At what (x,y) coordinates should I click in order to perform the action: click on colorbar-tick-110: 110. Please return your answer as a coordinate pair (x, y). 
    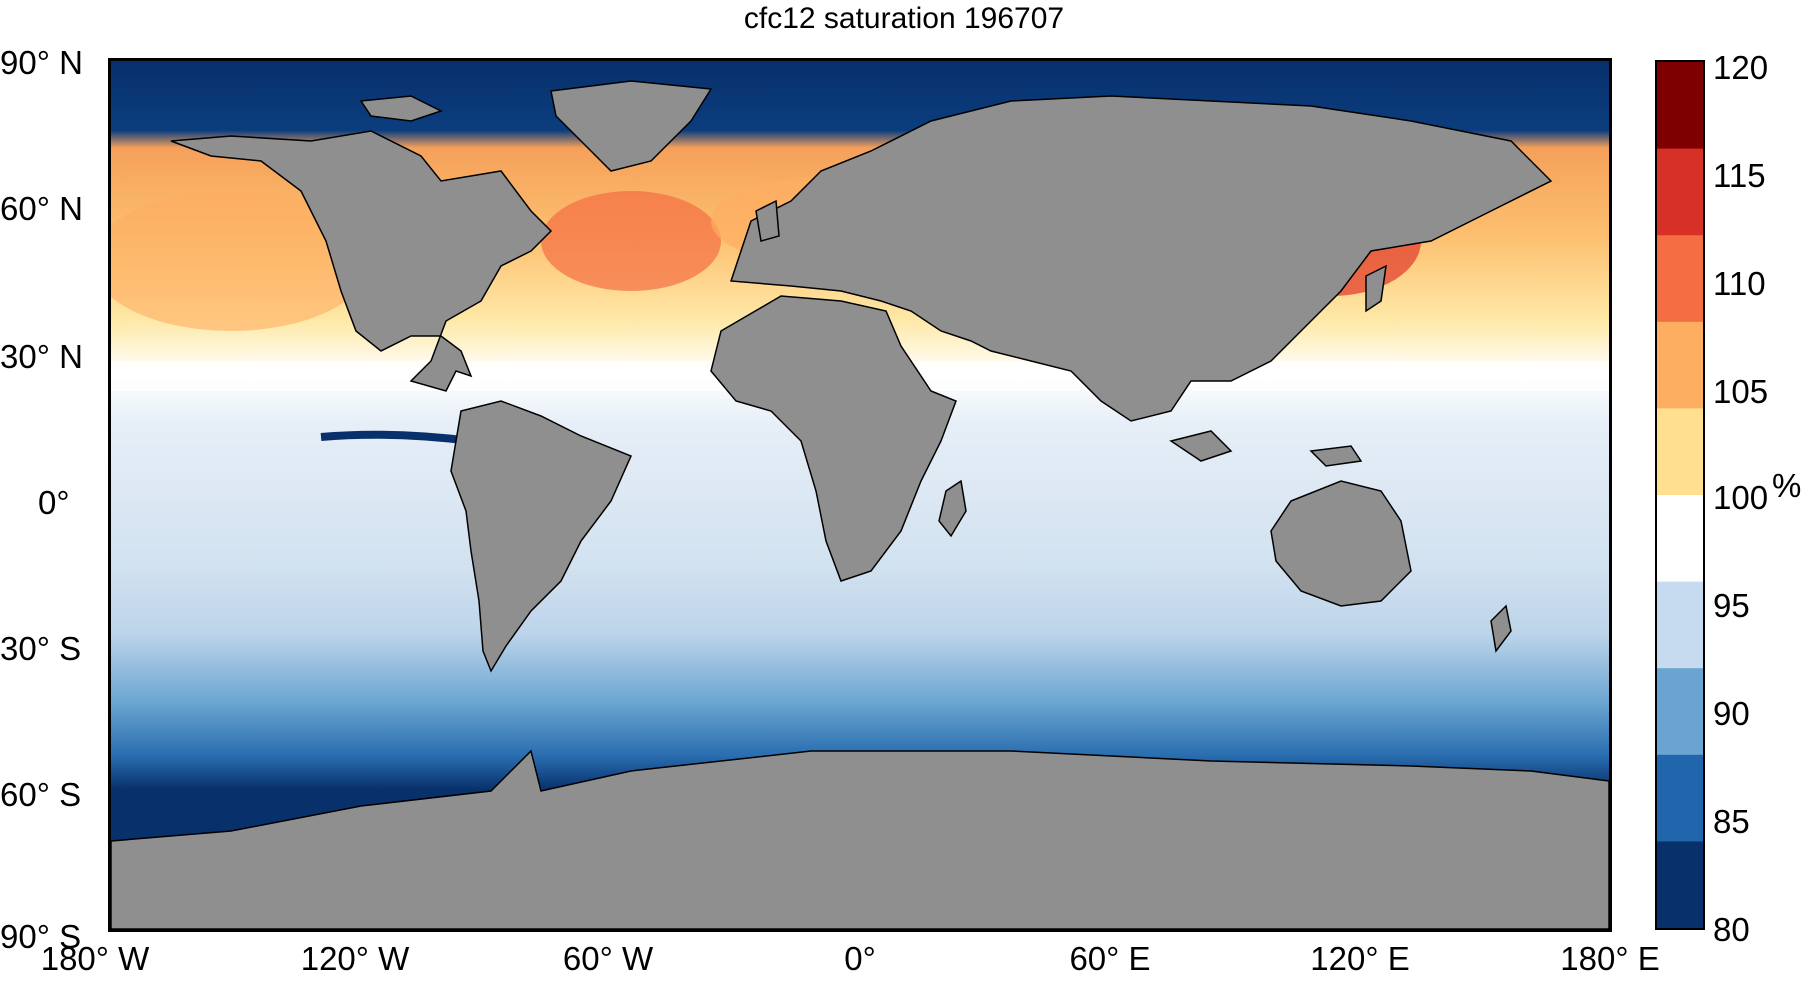
    Looking at the image, I should click on (1739, 283).